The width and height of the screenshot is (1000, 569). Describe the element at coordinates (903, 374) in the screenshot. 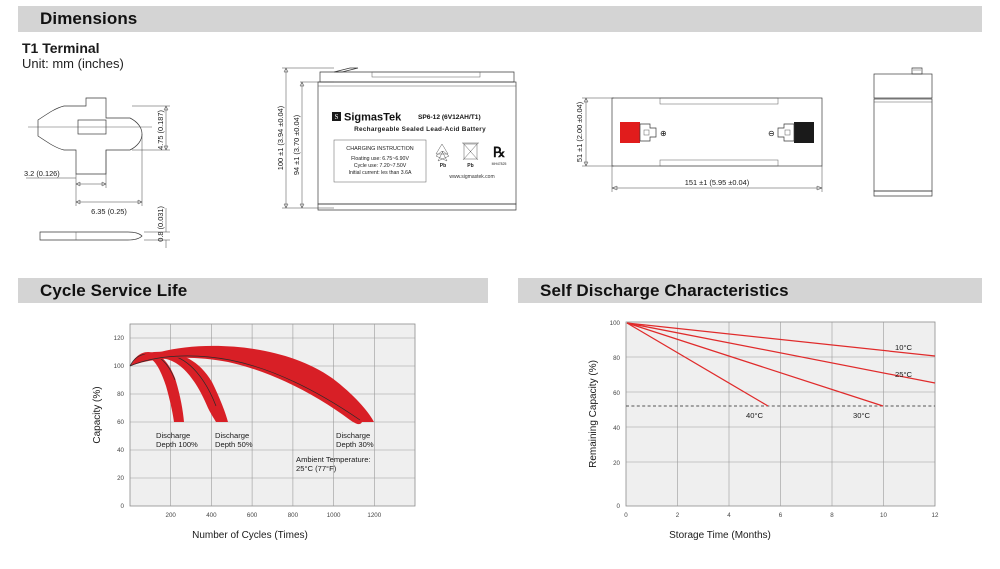

I see `sd-label-25c: 25°C` at that location.